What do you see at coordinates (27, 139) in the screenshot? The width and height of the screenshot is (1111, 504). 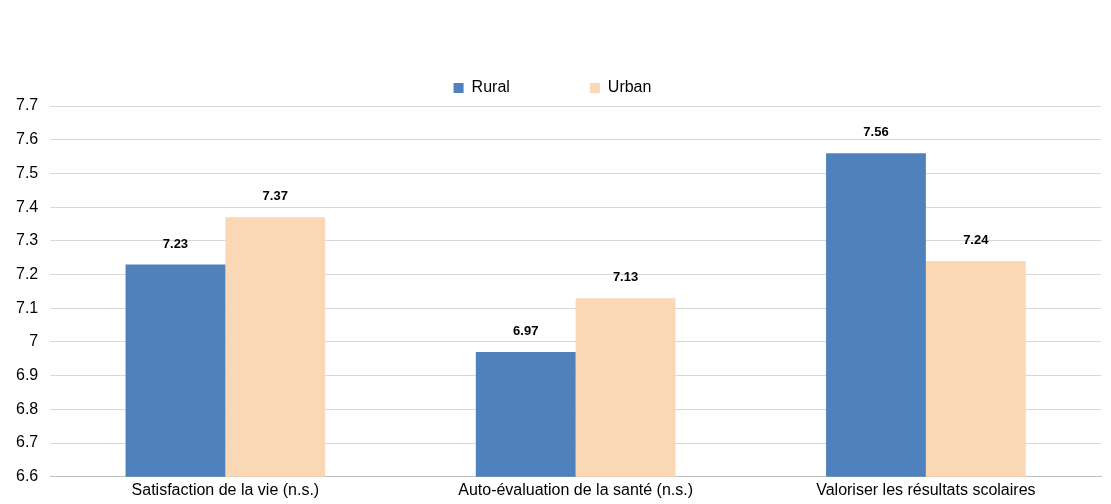 I see `y-tick-label: 7.6` at bounding box center [27, 139].